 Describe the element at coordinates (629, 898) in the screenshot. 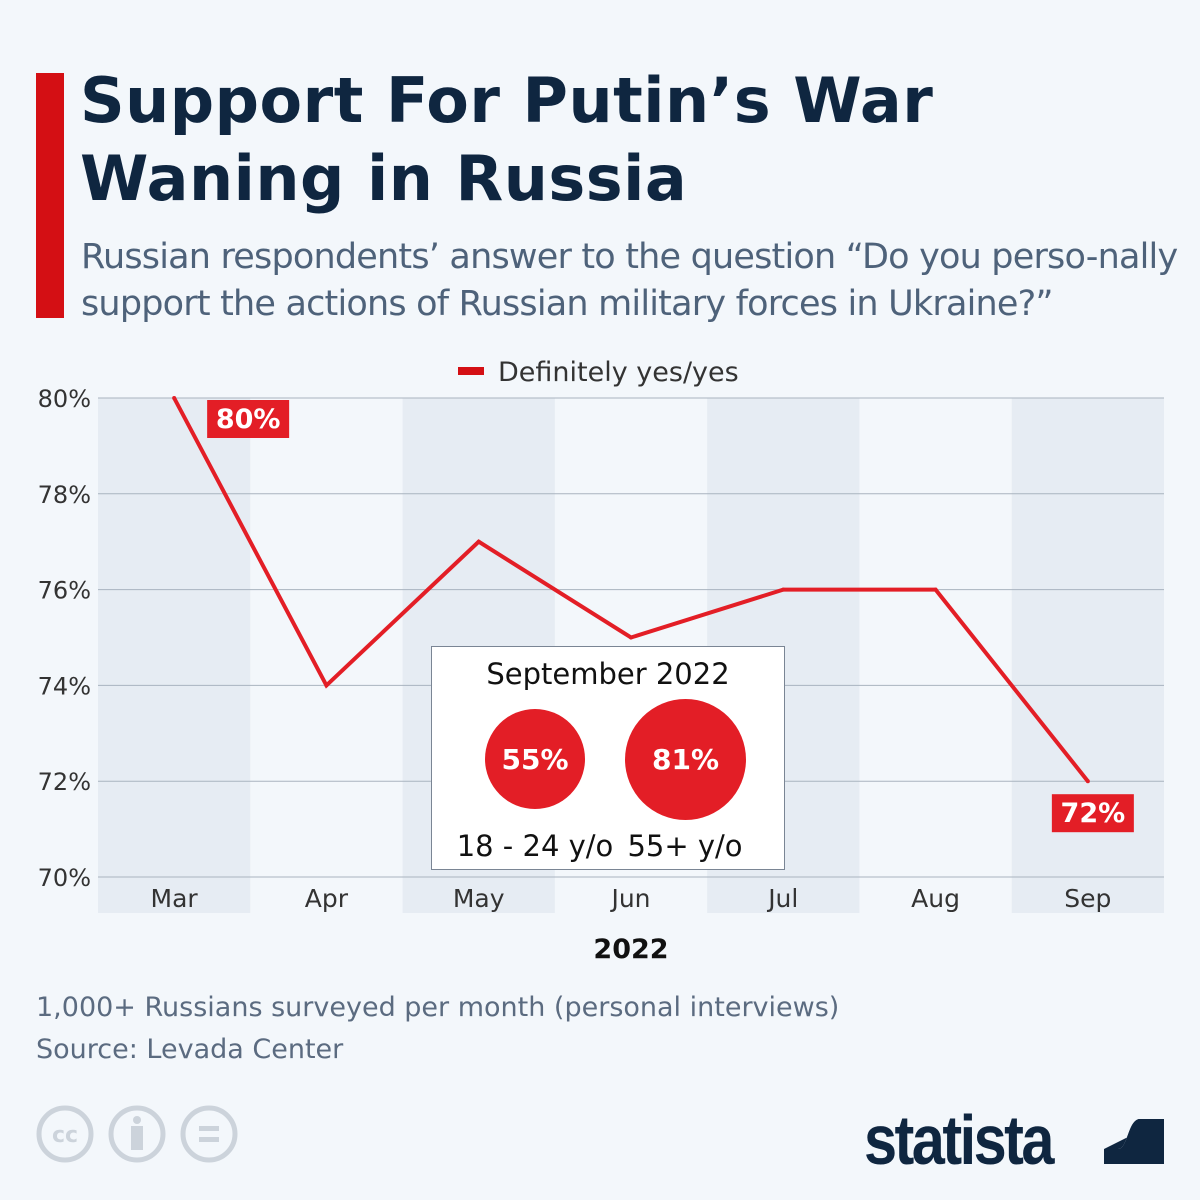

I see `x-tick-label: Jun` at that location.